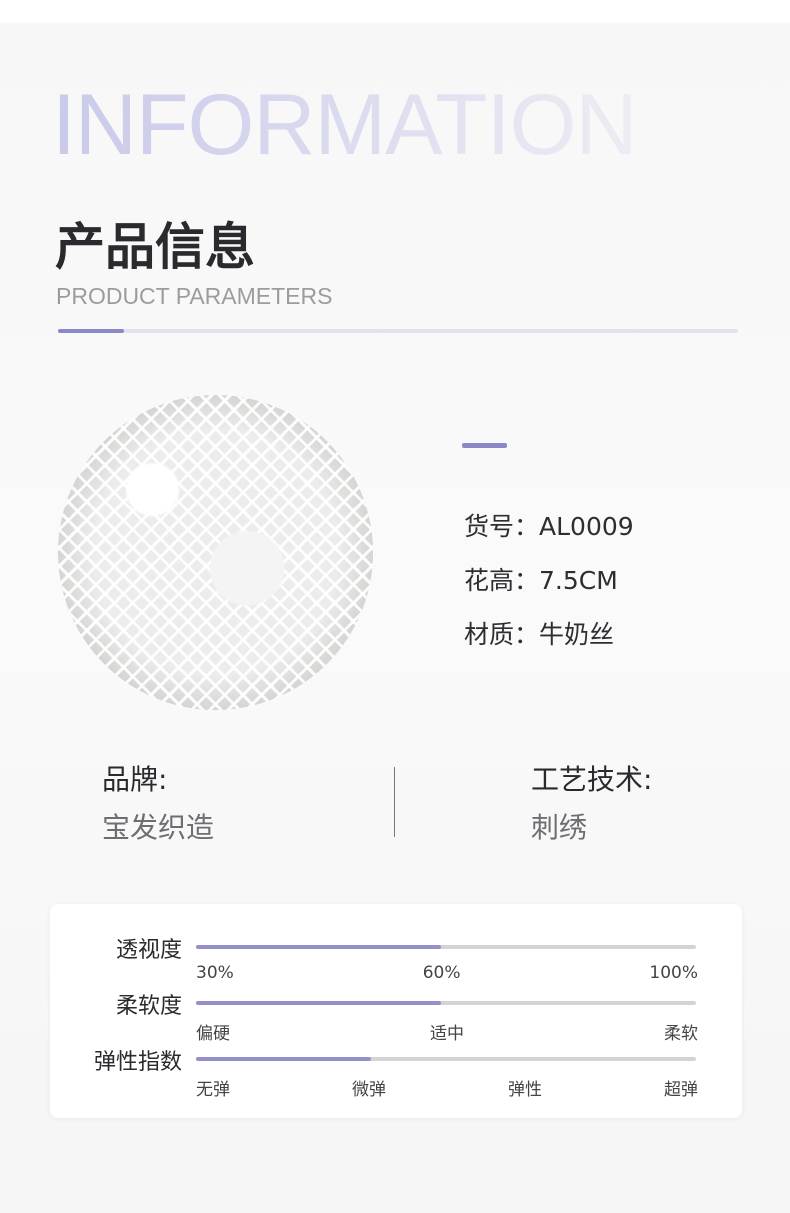  I want to click on rating-ticks: 30% 60% 100%, so click(447, 973).